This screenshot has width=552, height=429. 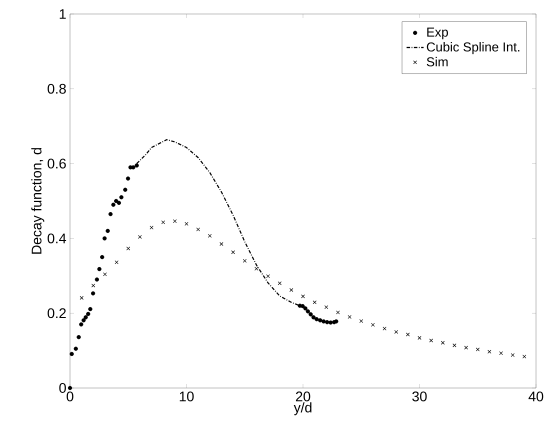 What do you see at coordinates (57, 313) in the screenshot?
I see `y-tick-label: 0.2` at bounding box center [57, 313].